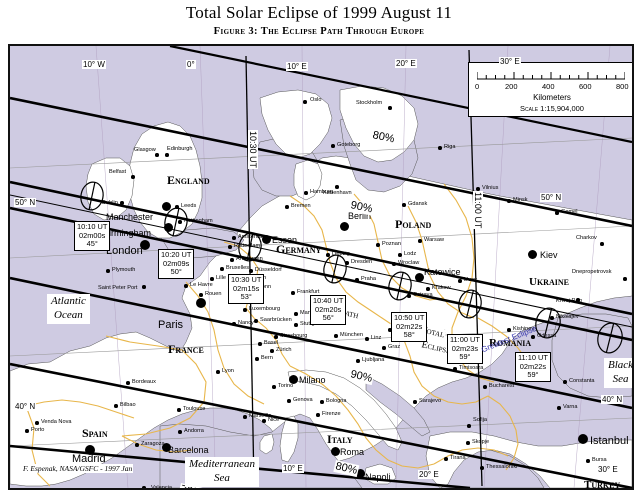 This screenshot has width=638, height=492. I want to click on time-box-1030: 10:30 UT 02m15s 53°, so click(246, 289).